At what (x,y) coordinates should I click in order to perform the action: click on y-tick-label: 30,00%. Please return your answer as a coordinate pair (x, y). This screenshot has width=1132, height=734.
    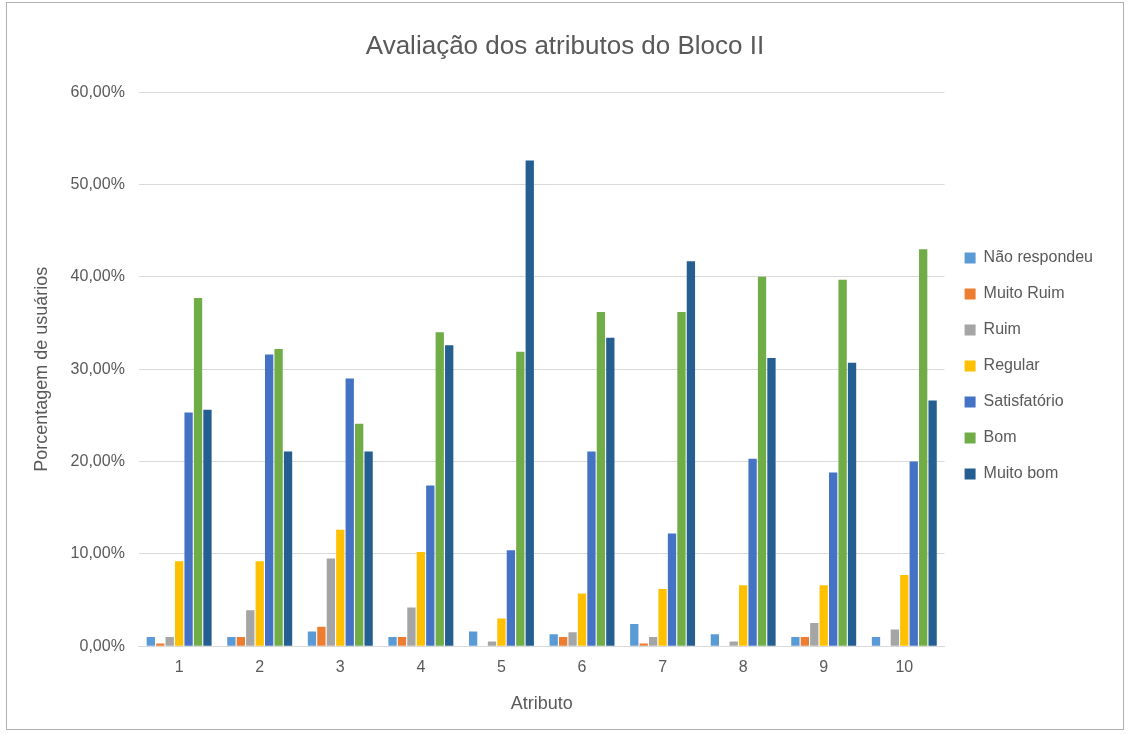
    Looking at the image, I should click on (97, 368).